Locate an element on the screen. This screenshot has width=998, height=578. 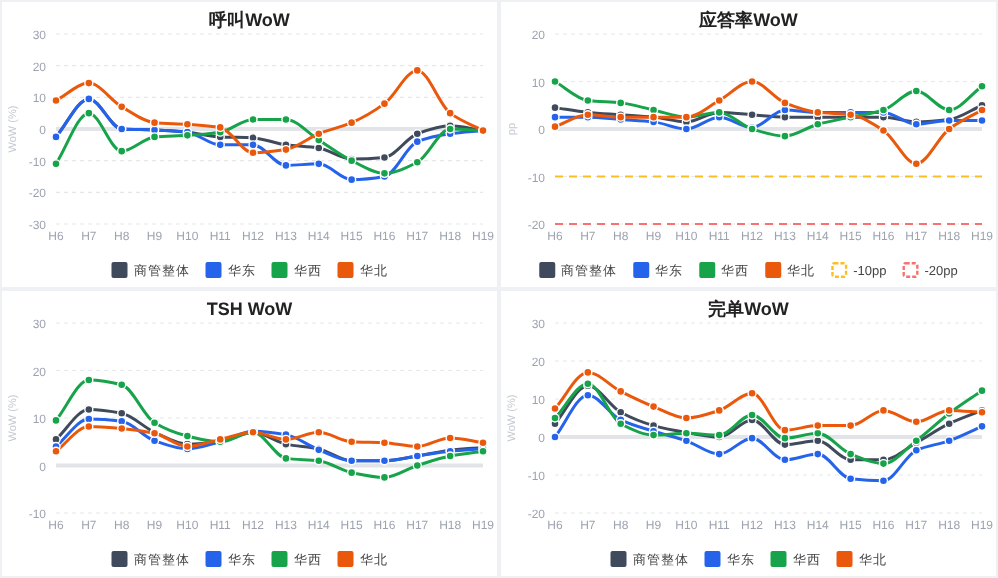
chart-title: 完单WoW is located at coordinates (749, 309).